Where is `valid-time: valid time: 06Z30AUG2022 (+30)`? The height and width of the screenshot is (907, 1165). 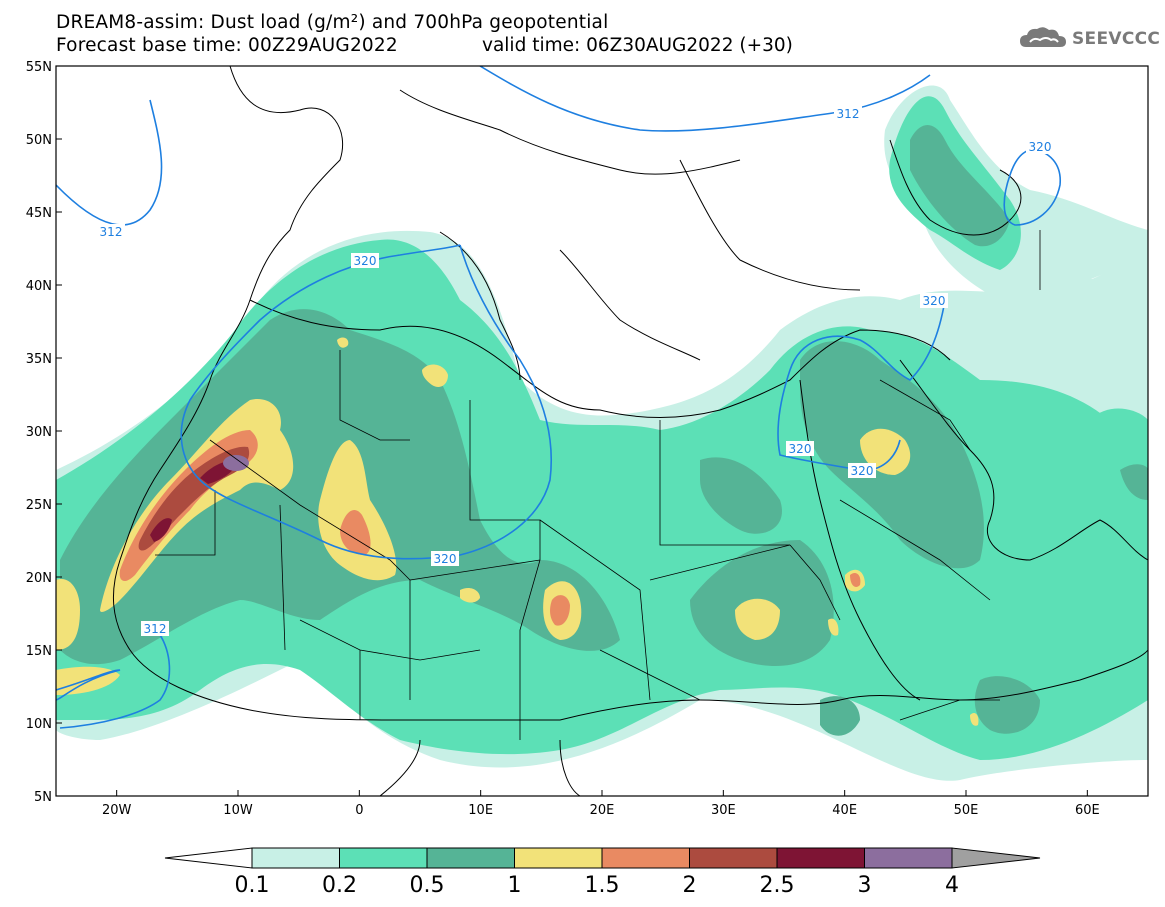
valid-time: valid time: 06Z30AUG2022 (+30) is located at coordinates (637, 45).